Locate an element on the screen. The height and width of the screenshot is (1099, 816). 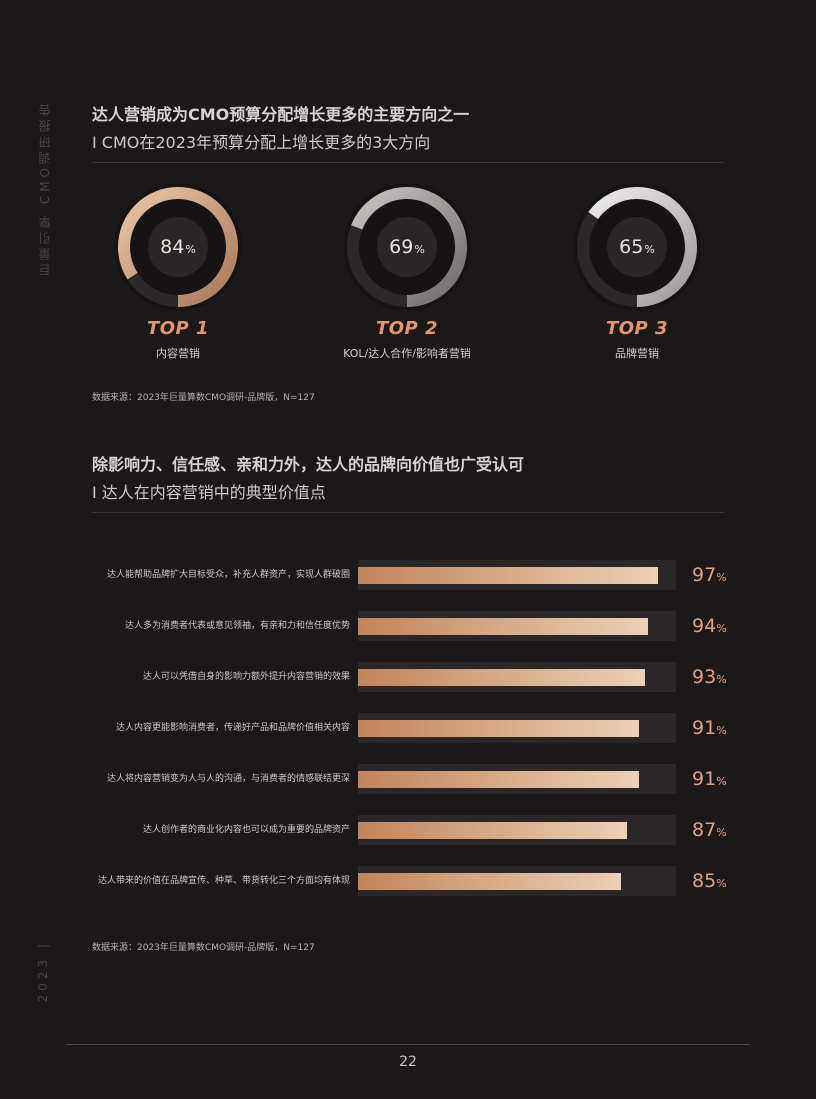
donut-center-label: 84% is located at coordinates (178, 247).